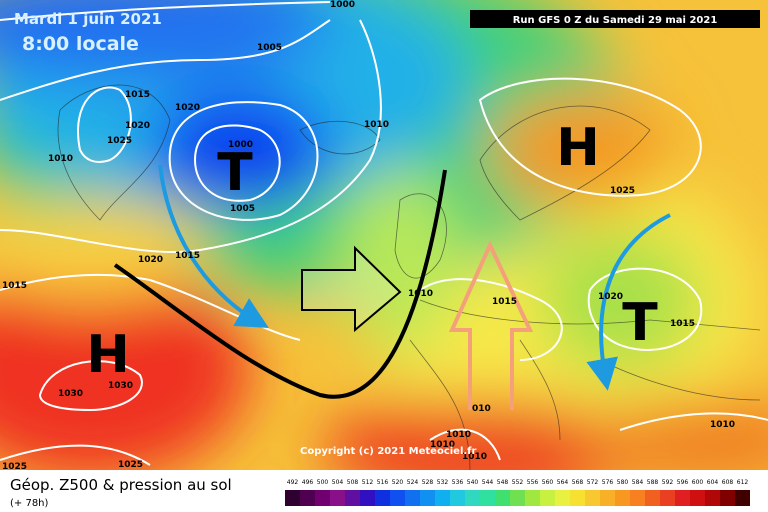 Image resolution: width=768 pixels, height=512 pixels. I want to click on copyright: Copyright (c) 2021 Meteociel.fr, so click(388, 451).